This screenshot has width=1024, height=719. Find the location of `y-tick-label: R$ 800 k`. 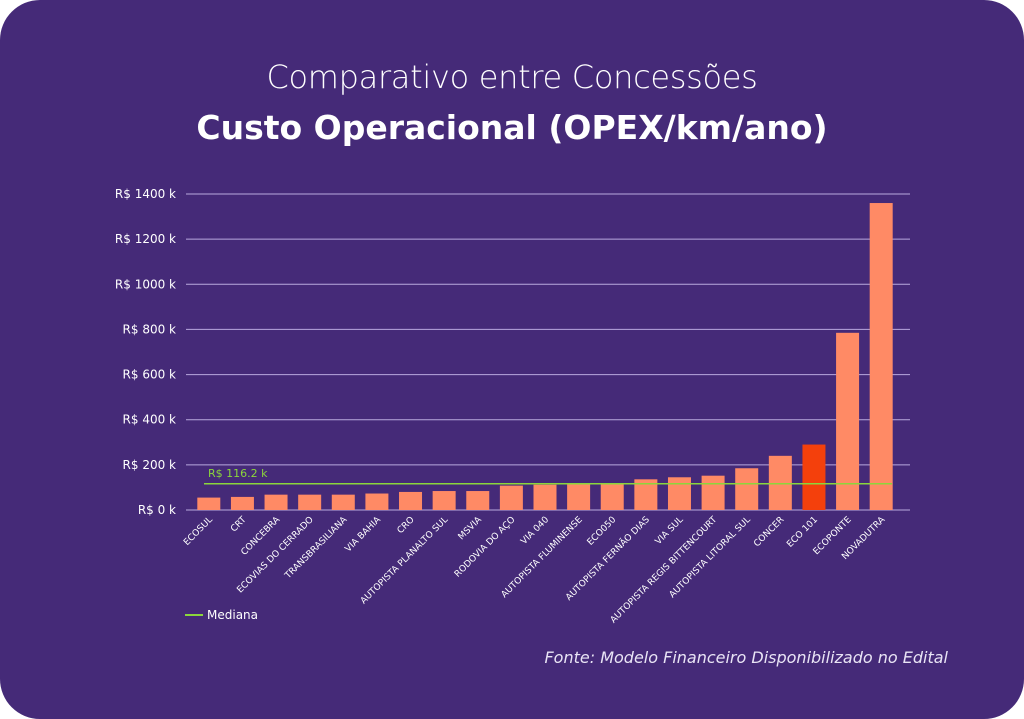

y-tick-label: R$ 800 k is located at coordinates (150, 329).